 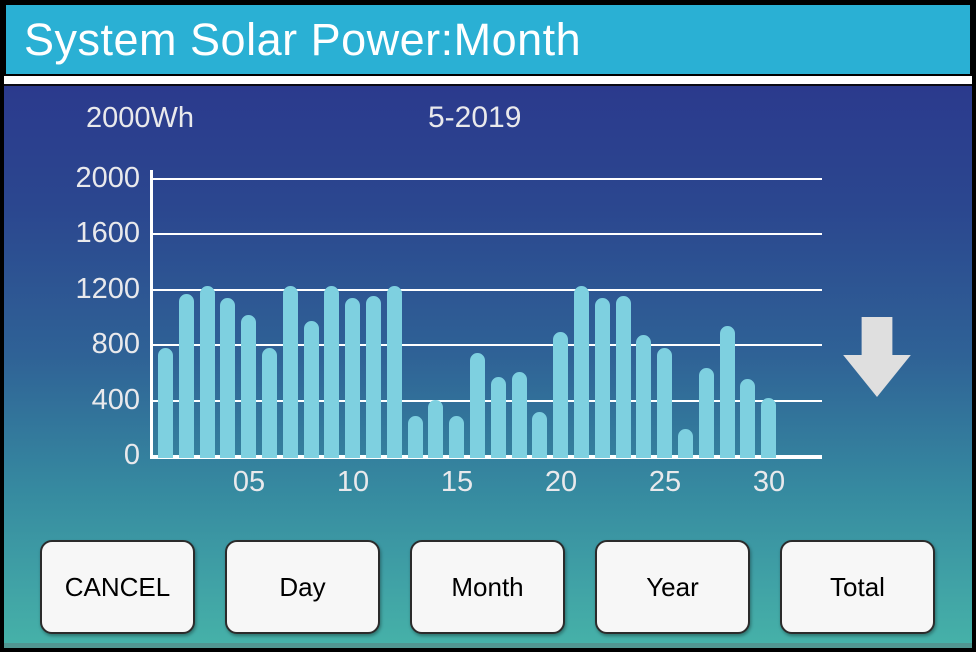 I want to click on scroll-down-arrow, so click(x=877, y=357).